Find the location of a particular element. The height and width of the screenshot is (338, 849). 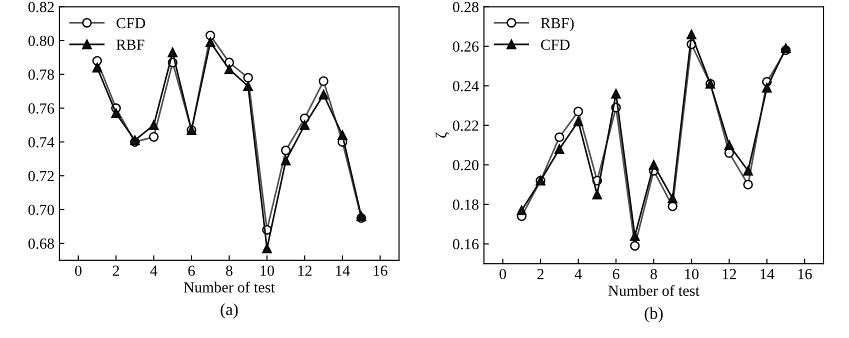

legend-label: RBF) is located at coordinates (557, 25).